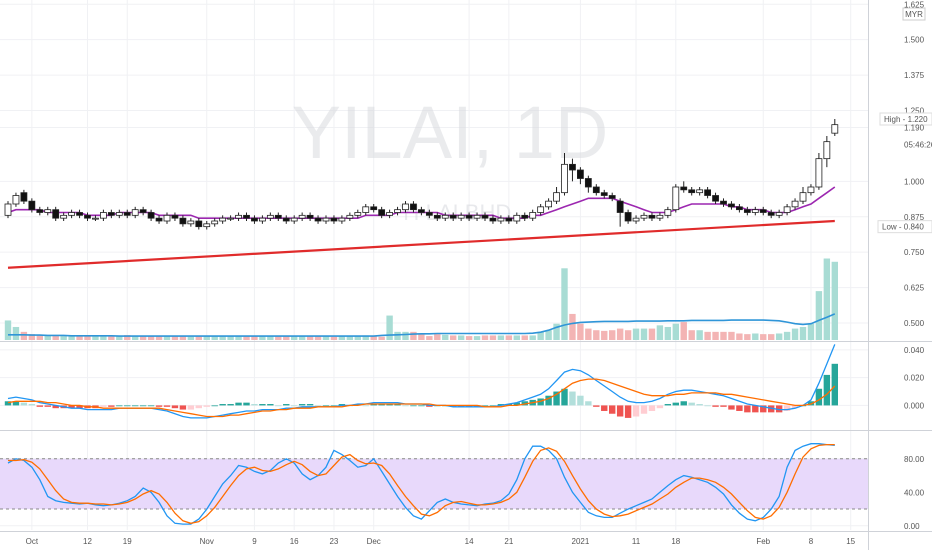 The height and width of the screenshot is (550, 932). I want to click on currency-badge, so click(914, 14).